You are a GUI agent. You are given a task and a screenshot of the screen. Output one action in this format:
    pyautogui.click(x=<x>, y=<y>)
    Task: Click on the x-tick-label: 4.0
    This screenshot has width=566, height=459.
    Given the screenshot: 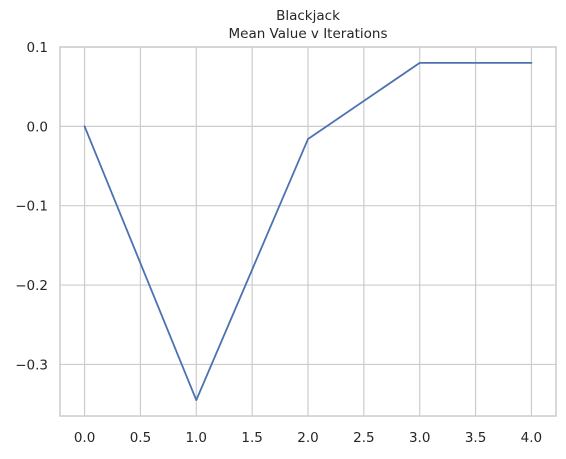 What is the action you would take?
    pyautogui.click(x=531, y=438)
    